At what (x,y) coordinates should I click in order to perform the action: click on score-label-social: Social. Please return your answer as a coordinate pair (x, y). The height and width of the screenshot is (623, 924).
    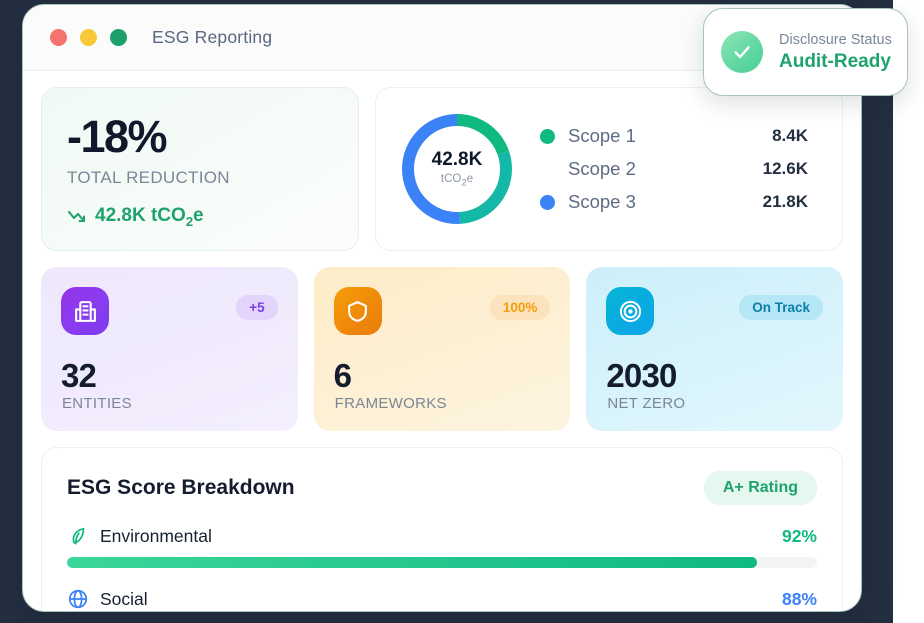
    Looking at the image, I should click on (124, 598).